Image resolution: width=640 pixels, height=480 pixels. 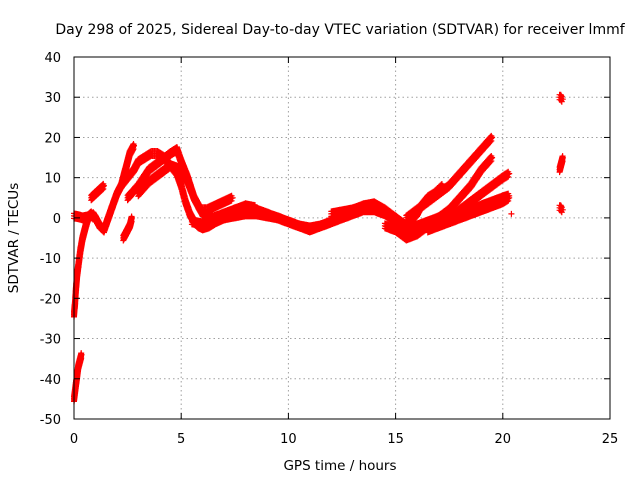 I want to click on series-arc-i, so click(x=261, y=222).